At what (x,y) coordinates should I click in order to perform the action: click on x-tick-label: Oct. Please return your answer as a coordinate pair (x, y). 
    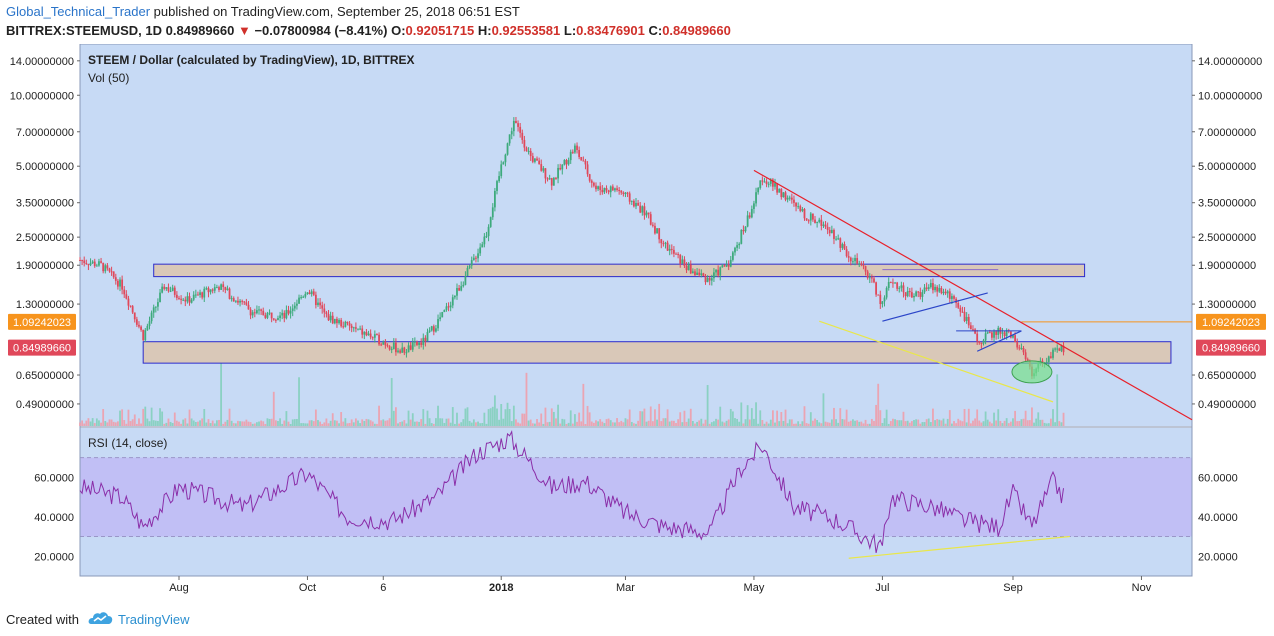
    Looking at the image, I should click on (307, 588).